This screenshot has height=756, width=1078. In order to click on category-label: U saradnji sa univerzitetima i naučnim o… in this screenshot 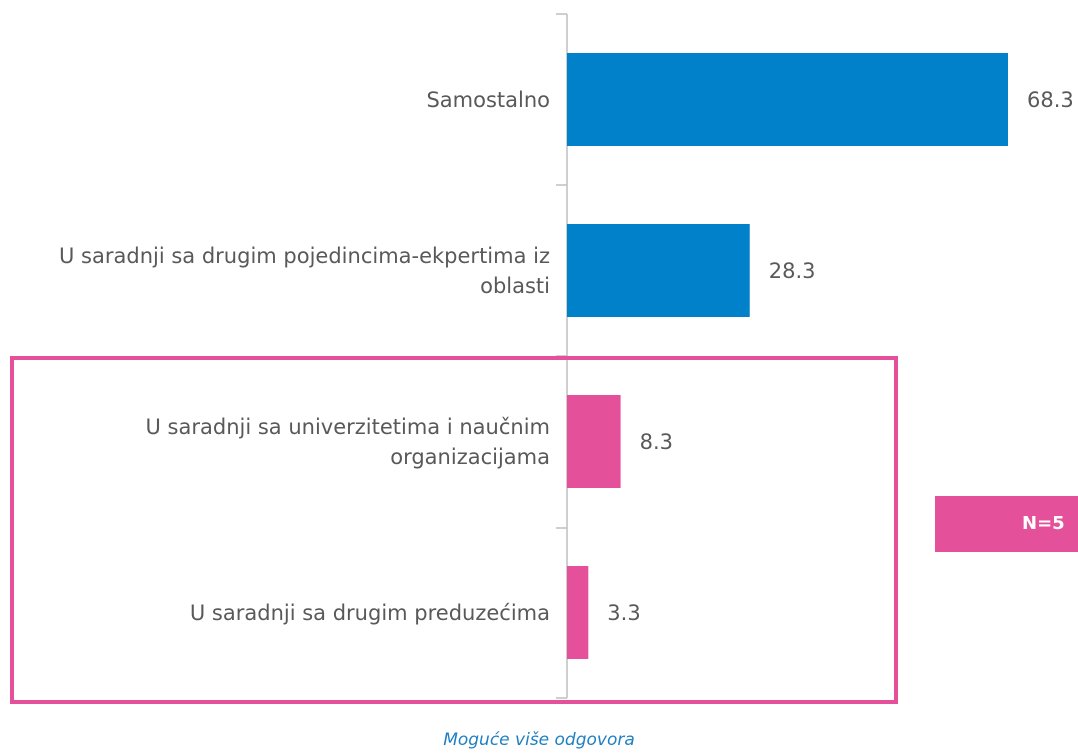, I will do `click(348, 441)`.